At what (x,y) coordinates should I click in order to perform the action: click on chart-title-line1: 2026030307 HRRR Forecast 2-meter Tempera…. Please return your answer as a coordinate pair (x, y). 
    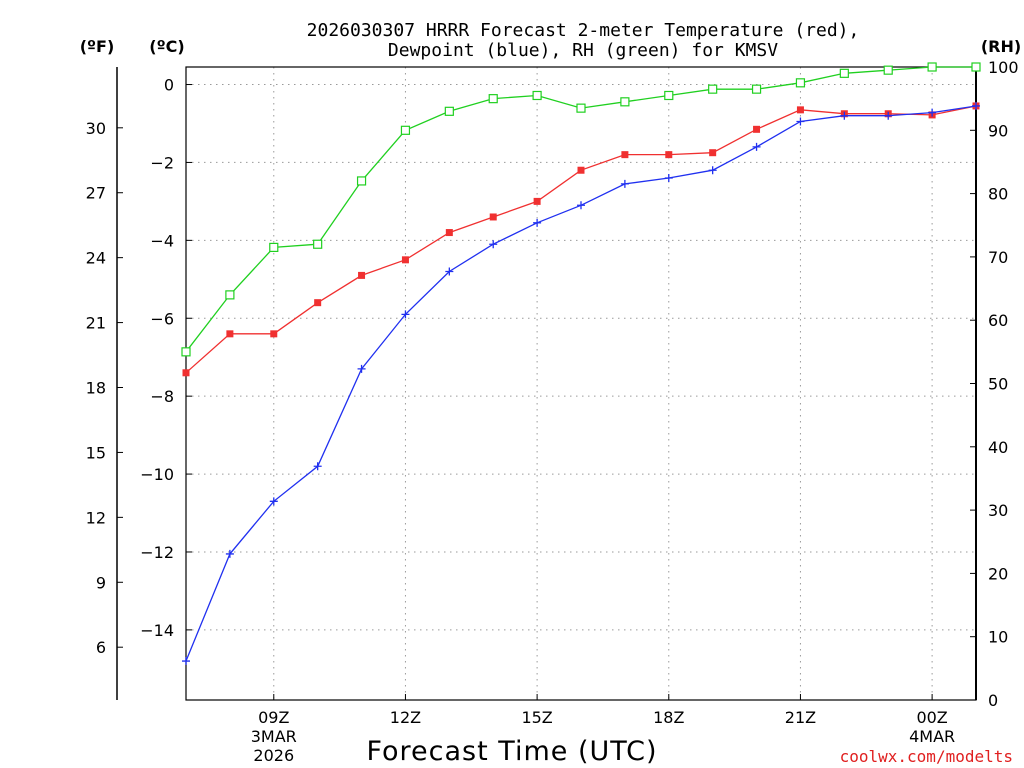
    Looking at the image, I should click on (583, 30).